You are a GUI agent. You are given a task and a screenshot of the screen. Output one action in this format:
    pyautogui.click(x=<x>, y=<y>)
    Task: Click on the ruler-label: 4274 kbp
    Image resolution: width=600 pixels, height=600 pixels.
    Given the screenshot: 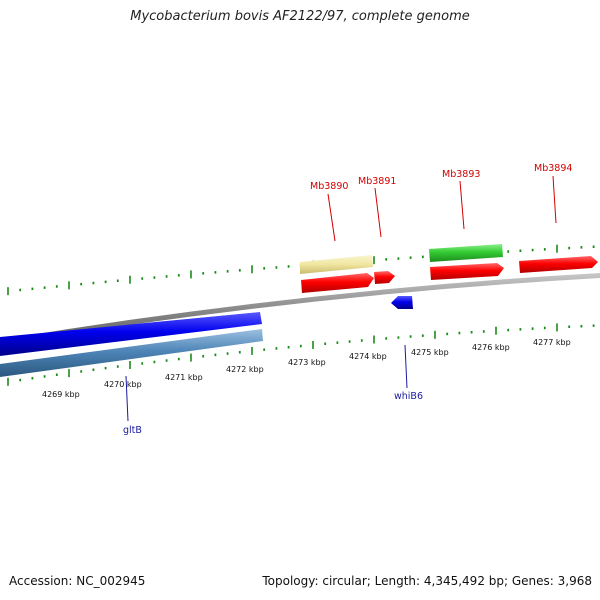 What is the action you would take?
    pyautogui.click(x=368, y=356)
    